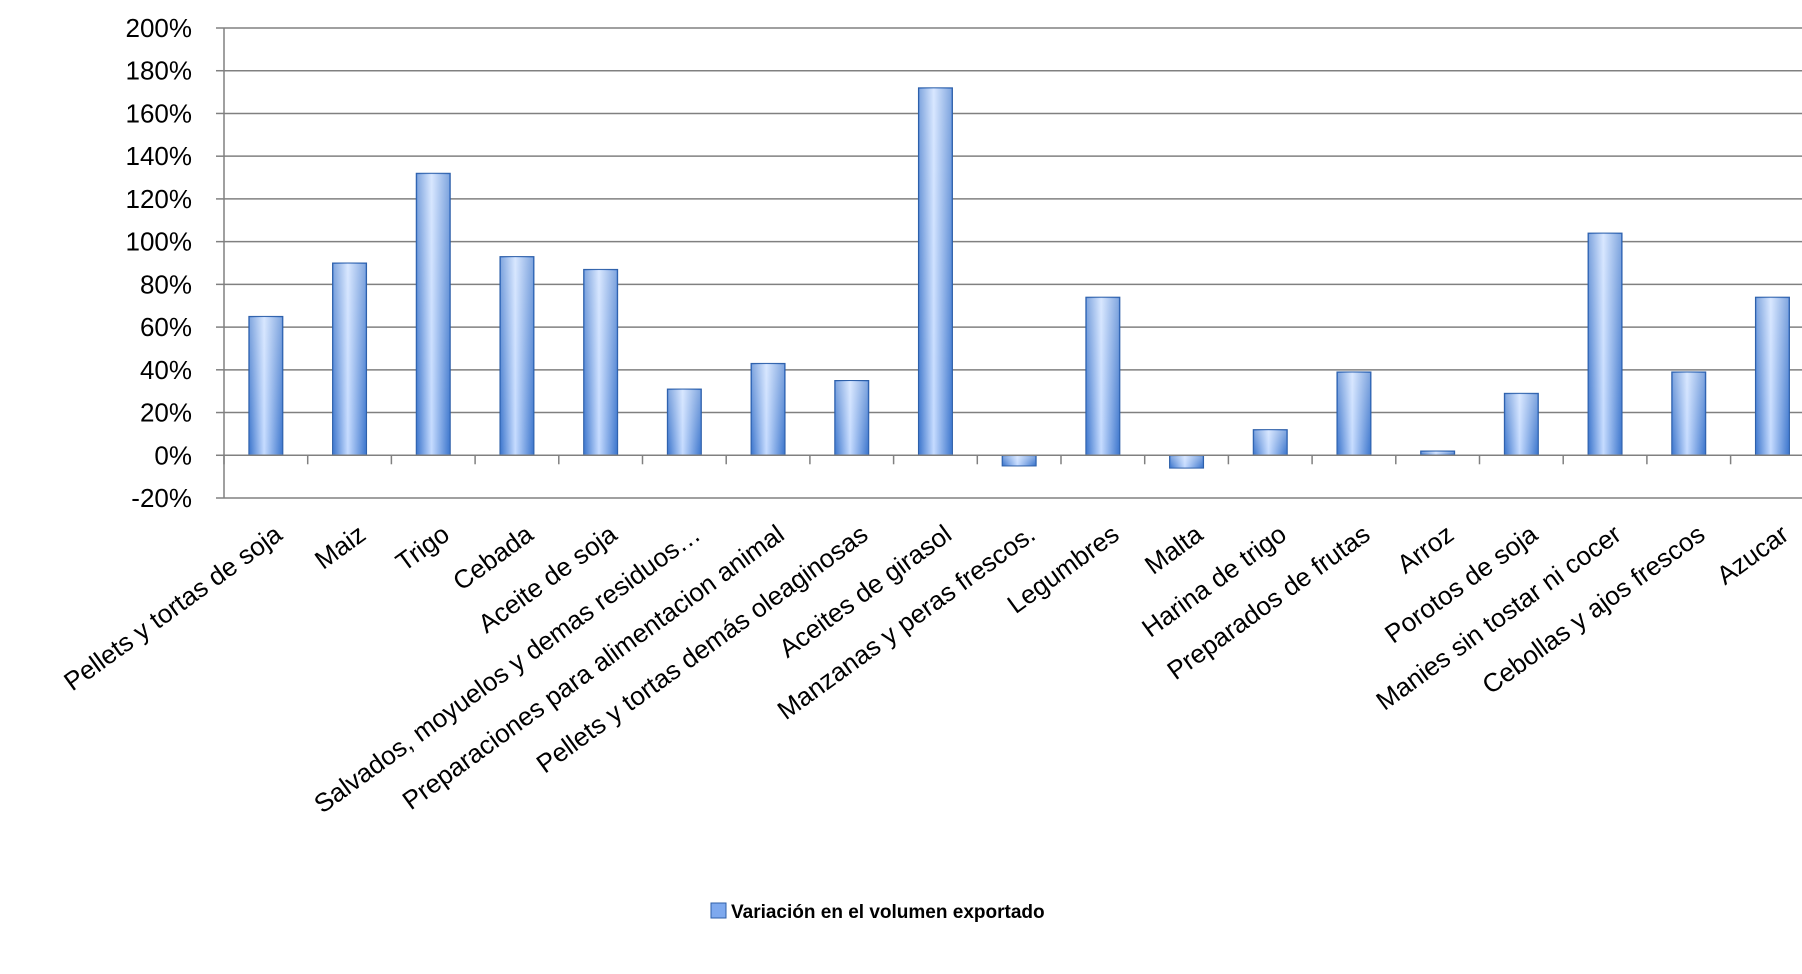  I want to click on y-tick-label: 60%, so click(166, 327).